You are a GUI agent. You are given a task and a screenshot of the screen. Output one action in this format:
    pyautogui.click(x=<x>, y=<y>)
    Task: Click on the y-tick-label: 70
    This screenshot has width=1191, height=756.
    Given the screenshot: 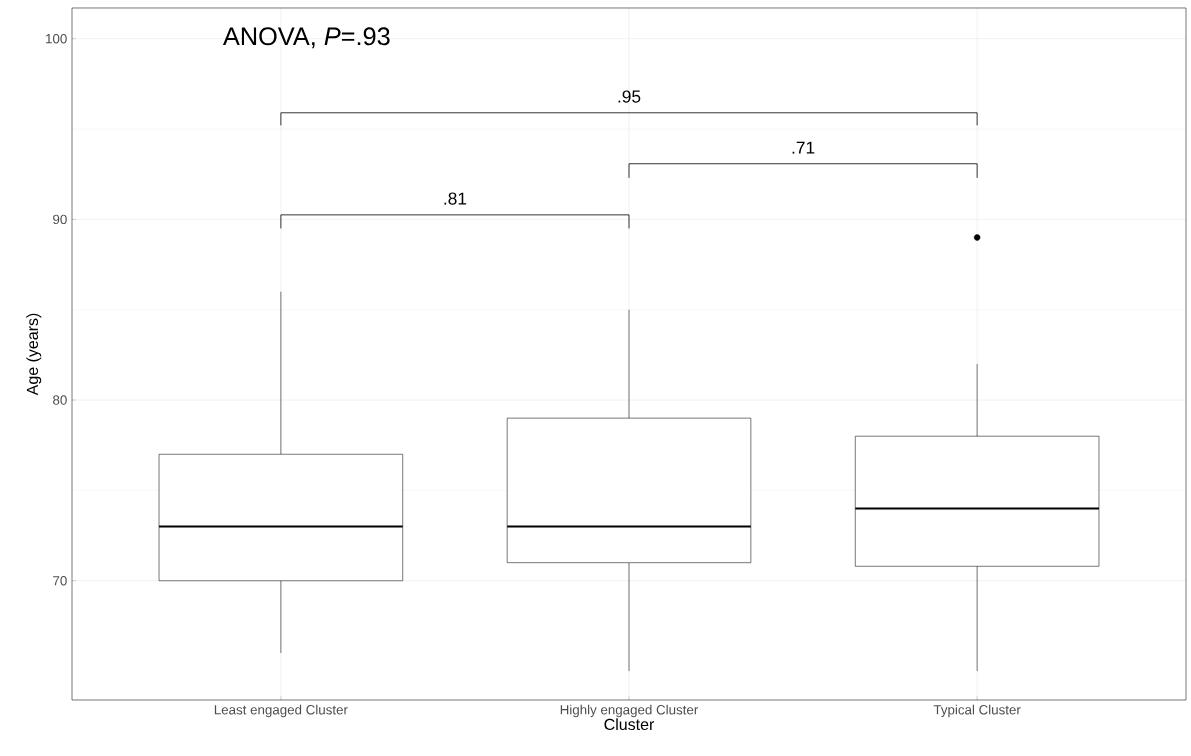 What is the action you would take?
    pyautogui.click(x=60, y=581)
    